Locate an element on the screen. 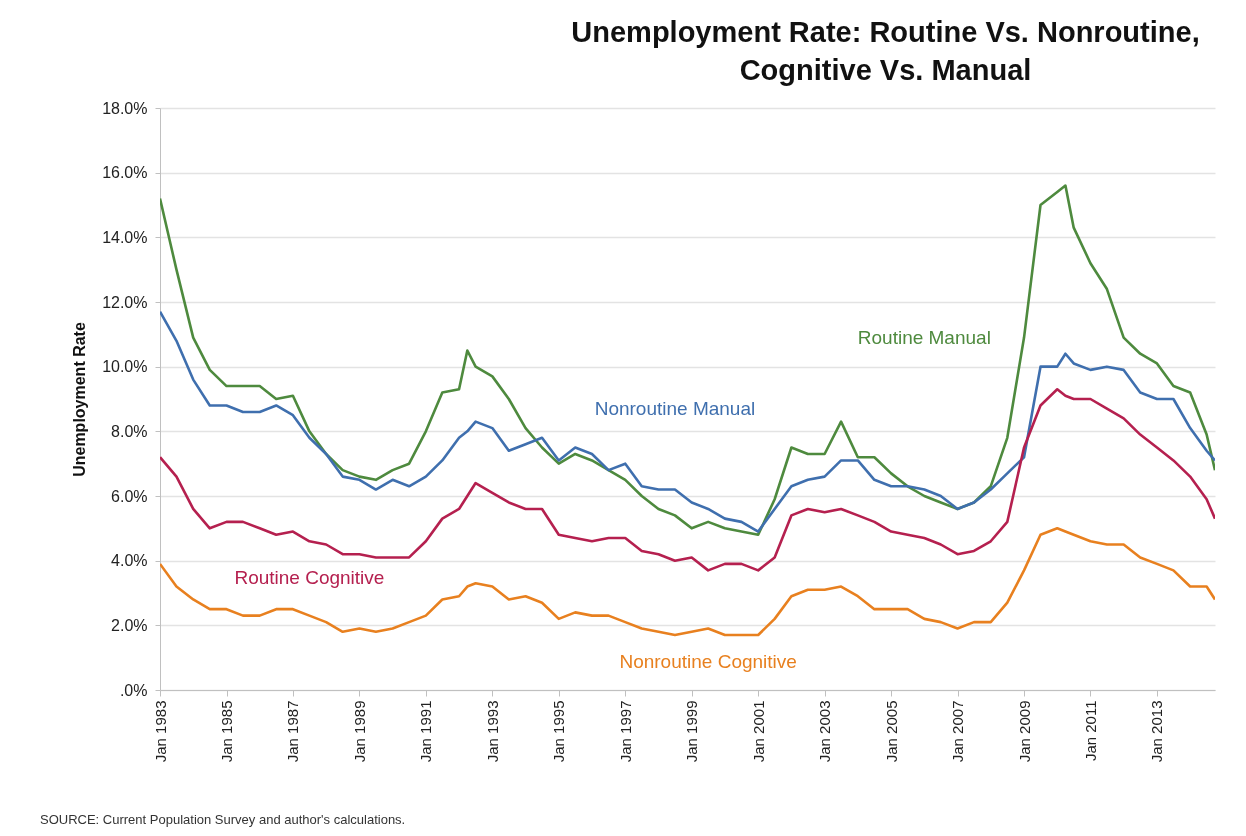 The height and width of the screenshot is (836, 1246). series-label: Routine Manual is located at coordinates (924, 337).